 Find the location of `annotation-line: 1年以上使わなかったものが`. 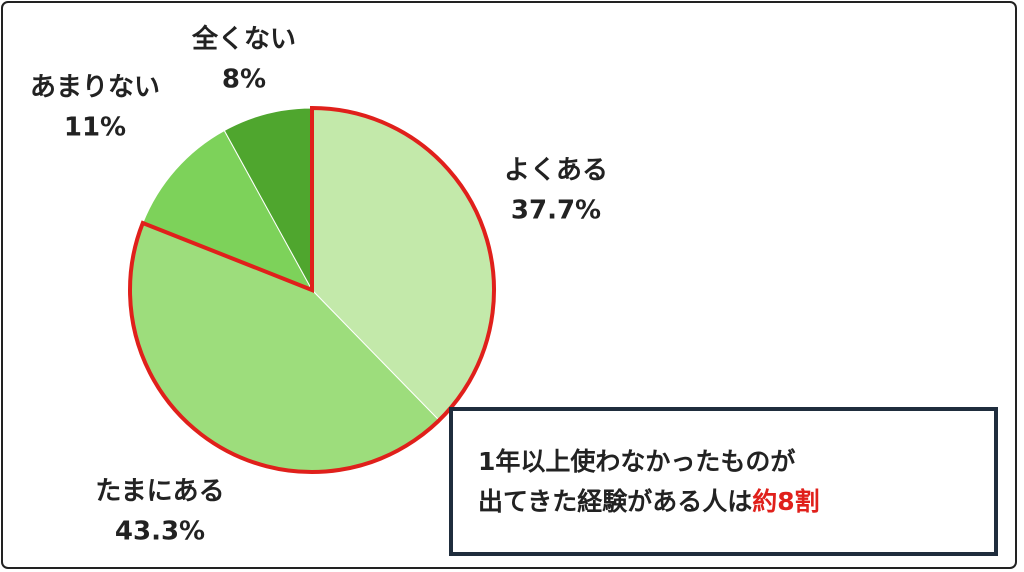

annotation-line: 1年以上使わなかったものが is located at coordinates (636, 461).